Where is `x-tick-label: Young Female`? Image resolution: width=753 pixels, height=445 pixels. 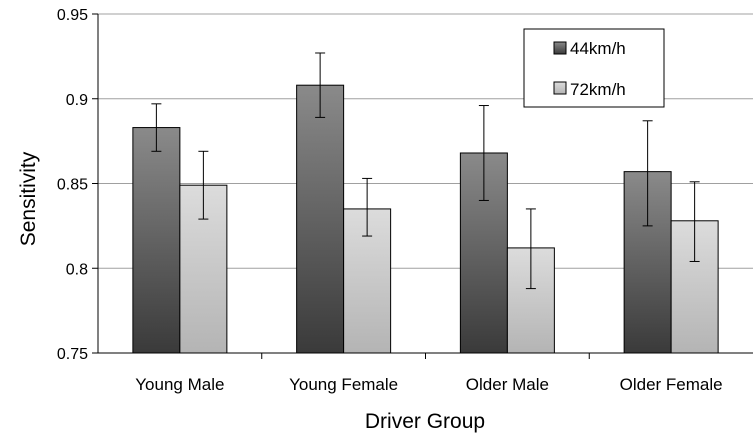
x-tick-label: Young Female is located at coordinates (343, 384).